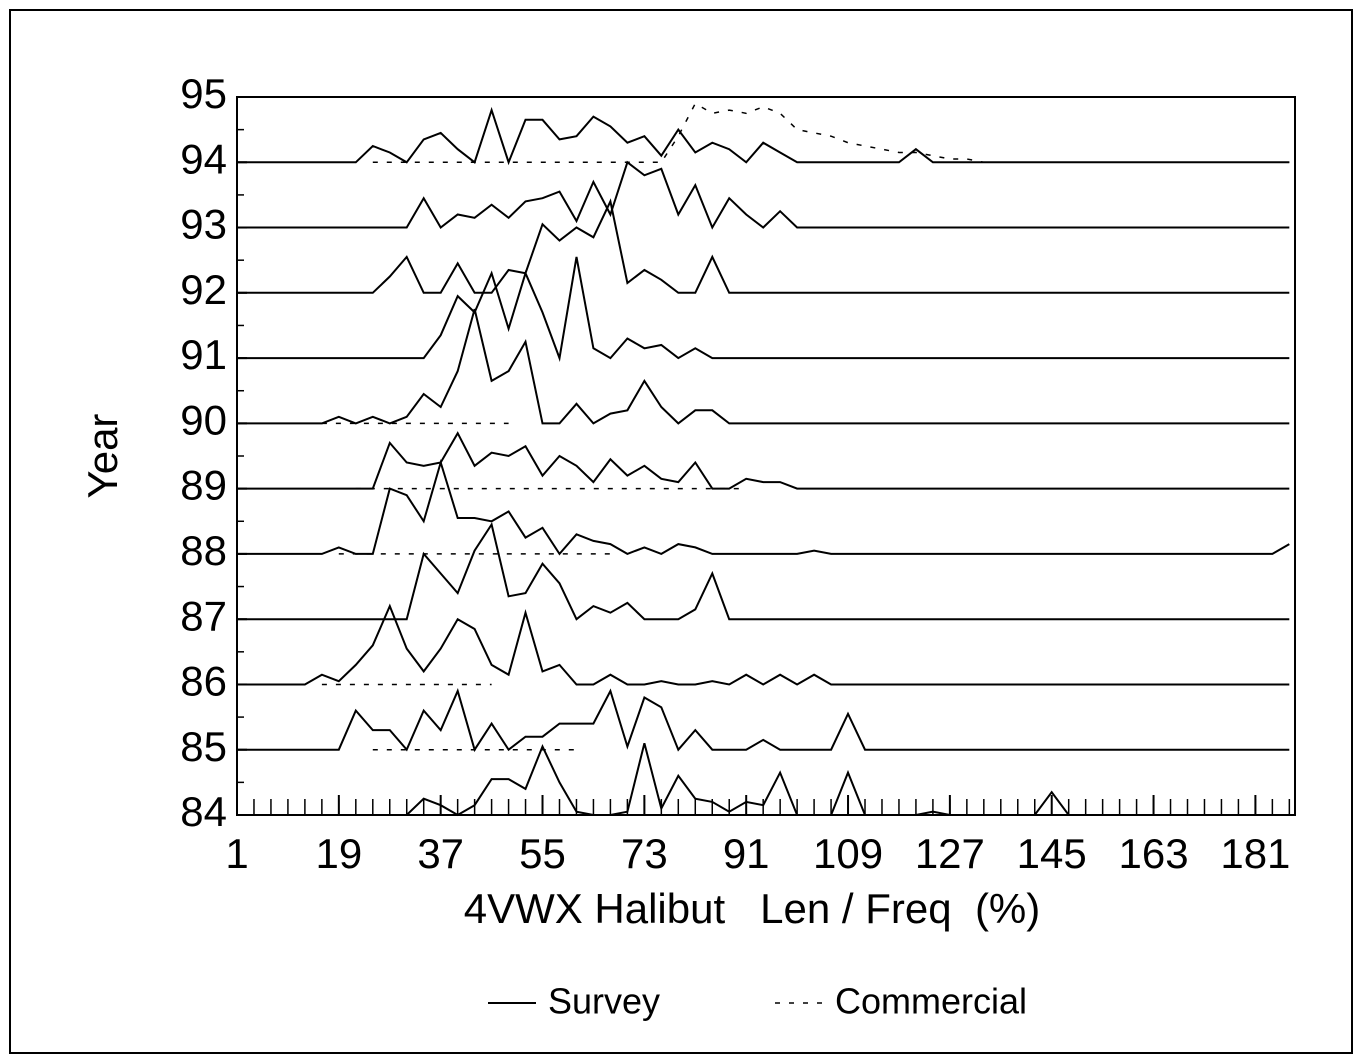 The width and height of the screenshot is (1362, 1063). I want to click on legend-label: Commercial, so click(931, 1001).